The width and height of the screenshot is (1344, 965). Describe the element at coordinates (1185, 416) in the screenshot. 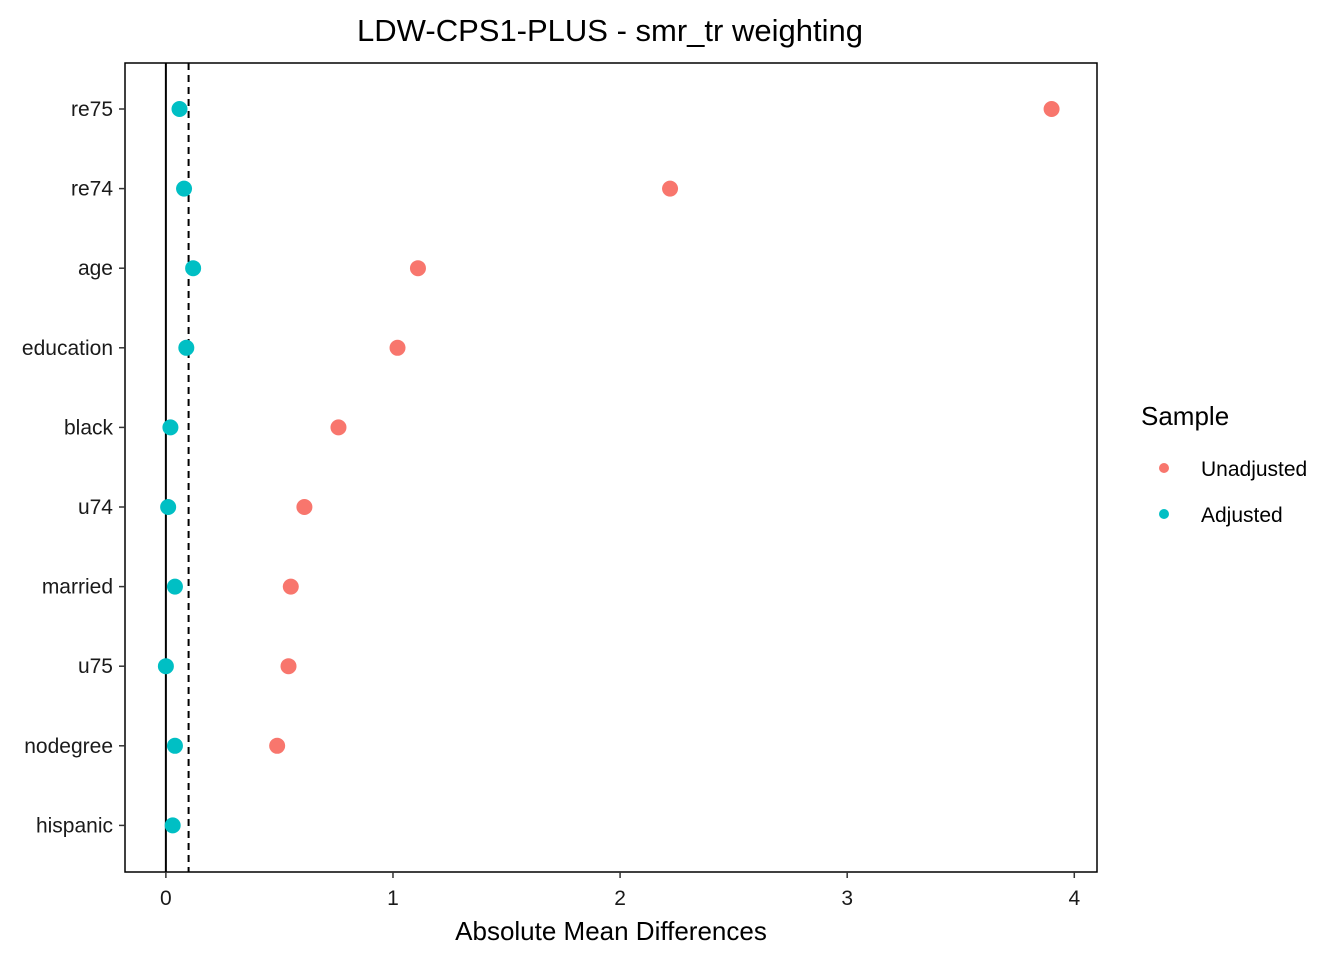

I see `legend-title: Sample` at that location.